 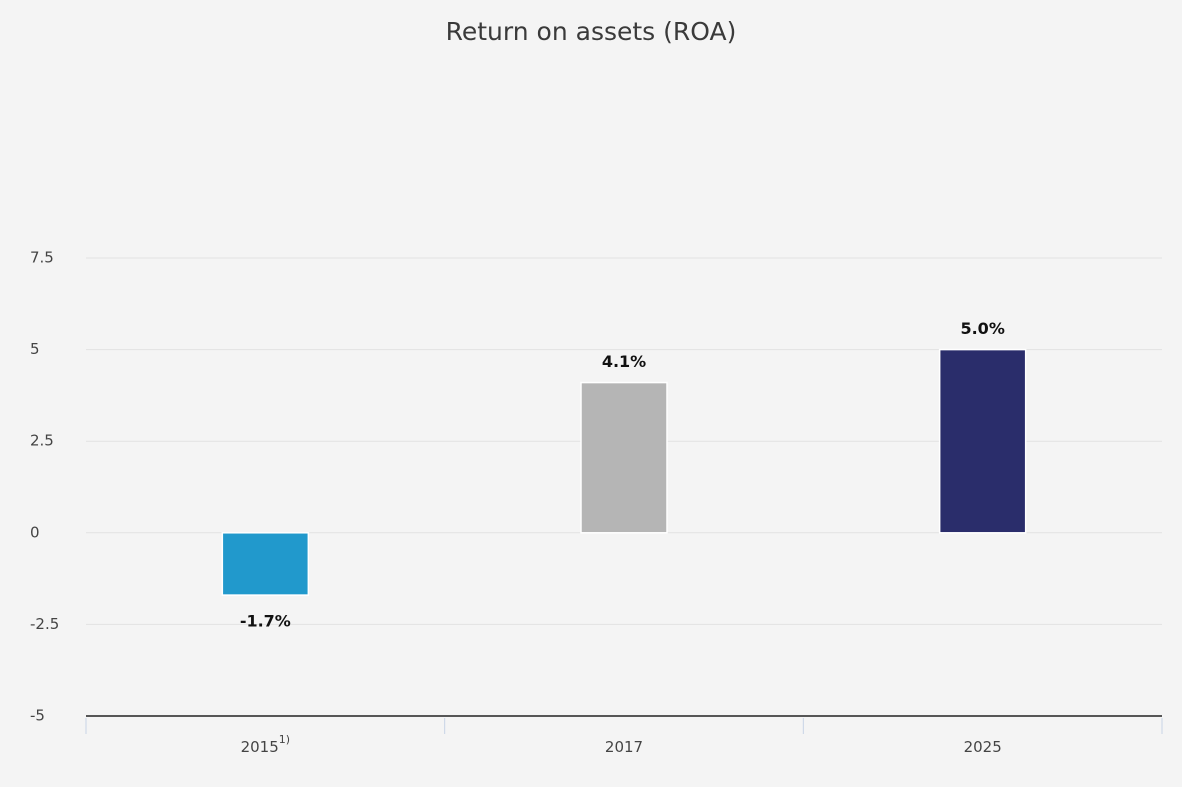 What do you see at coordinates (42, 258) in the screenshot?
I see `y-tick-label: 7.5` at bounding box center [42, 258].